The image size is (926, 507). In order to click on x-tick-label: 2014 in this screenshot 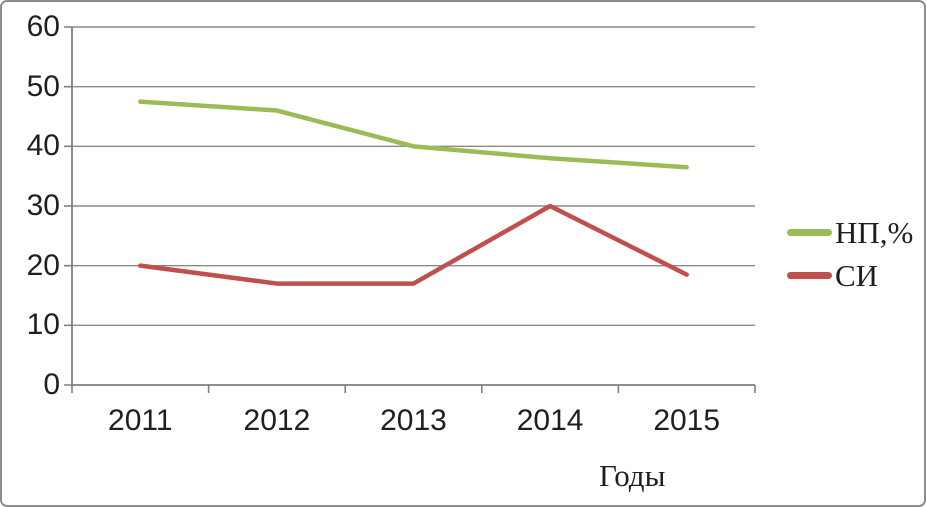, I will do `click(550, 420)`.